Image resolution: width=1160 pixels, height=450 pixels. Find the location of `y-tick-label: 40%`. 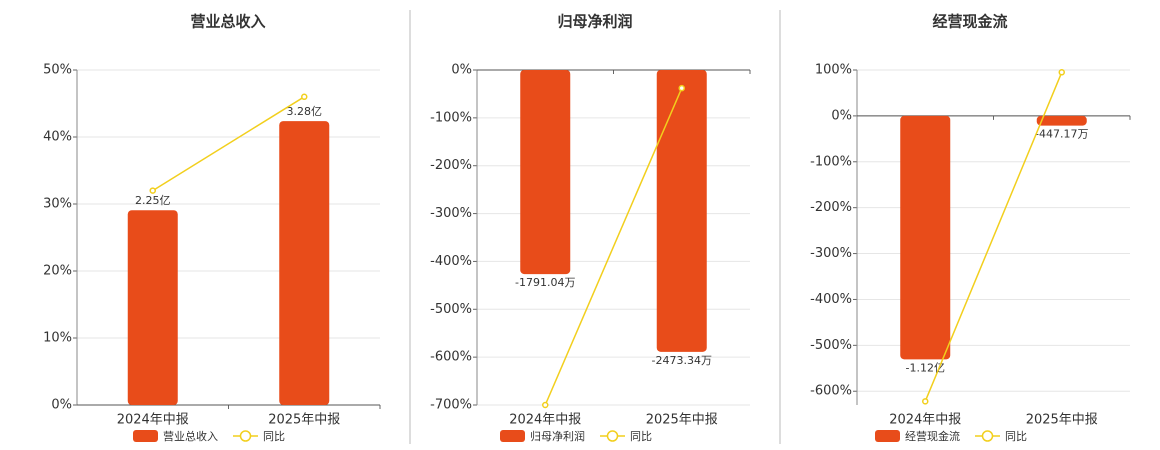

y-tick-label: 40% is located at coordinates (57, 137).